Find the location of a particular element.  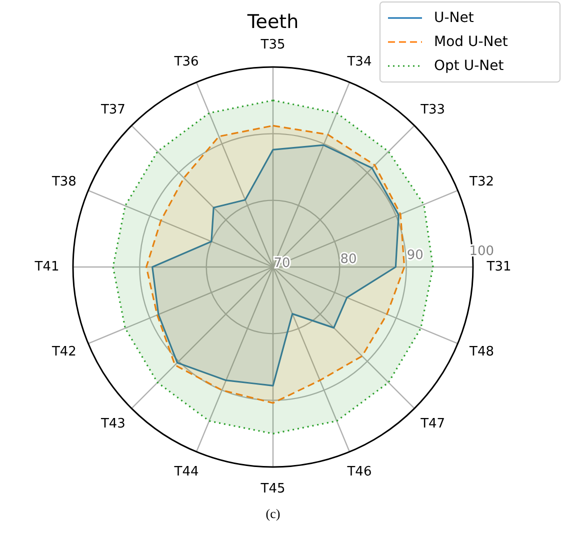

spoke-label: T31 is located at coordinates (499, 267).